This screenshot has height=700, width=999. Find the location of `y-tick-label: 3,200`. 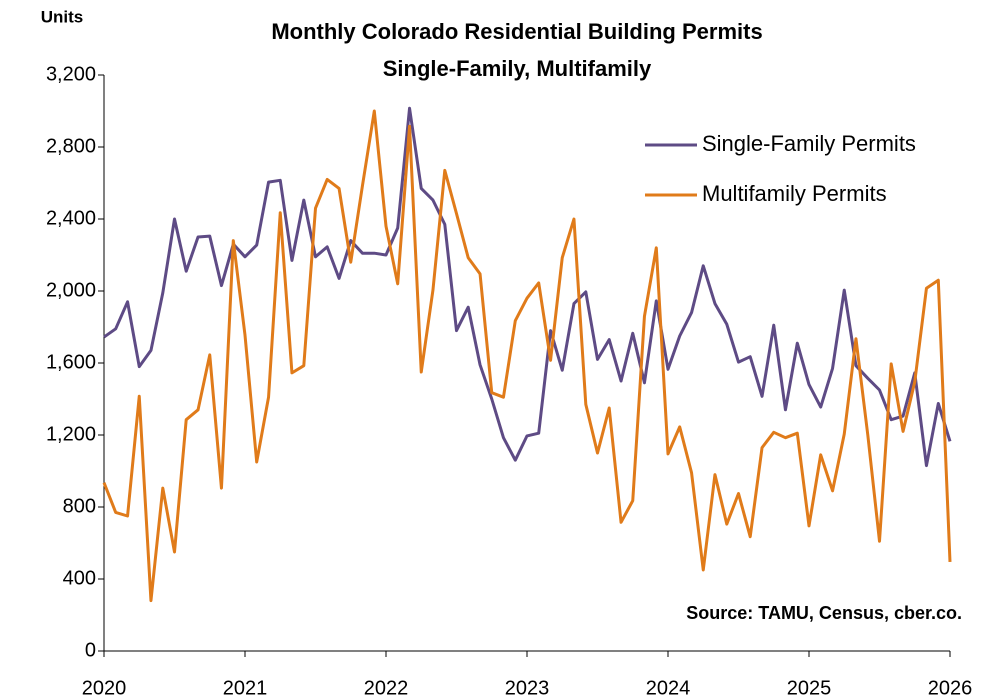

y-tick-label: 3,200 is located at coordinates (71, 74).